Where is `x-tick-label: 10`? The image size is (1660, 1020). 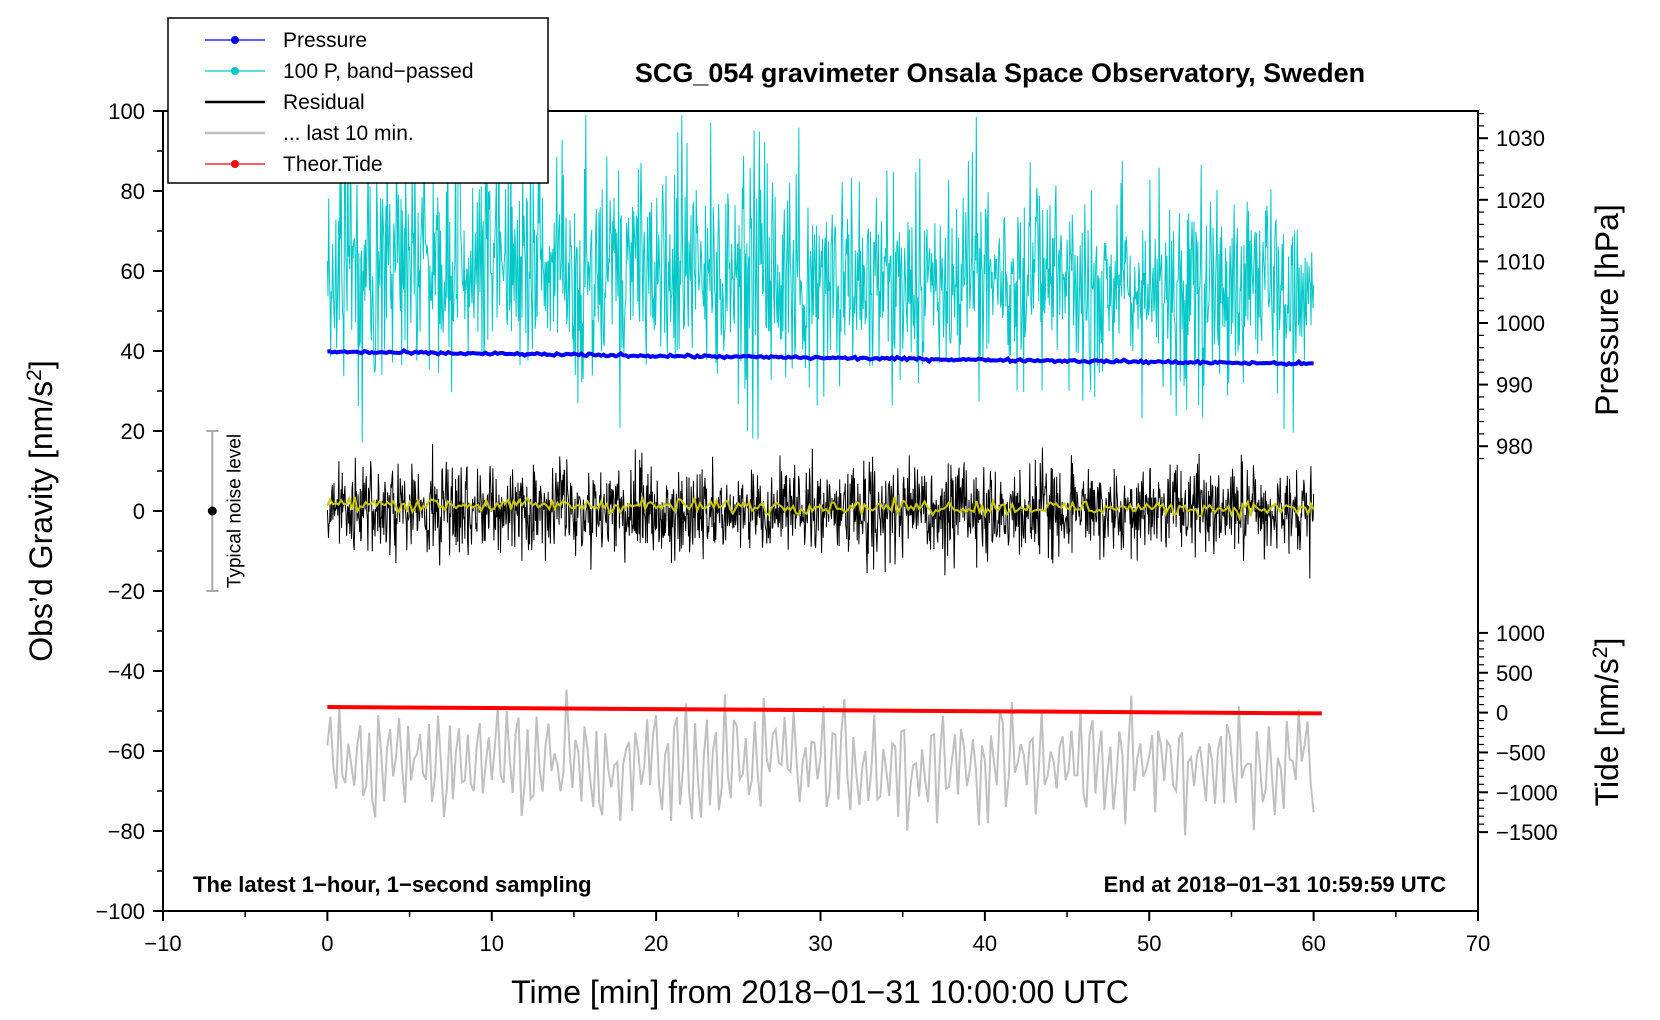 x-tick-label: 10 is located at coordinates (492, 943).